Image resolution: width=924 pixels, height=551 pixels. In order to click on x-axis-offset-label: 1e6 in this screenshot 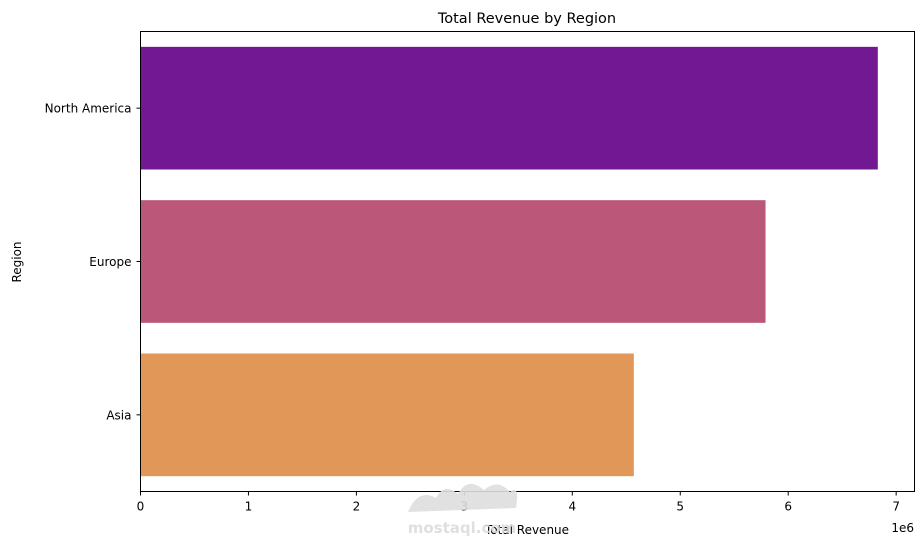, I will do `click(902, 528)`.